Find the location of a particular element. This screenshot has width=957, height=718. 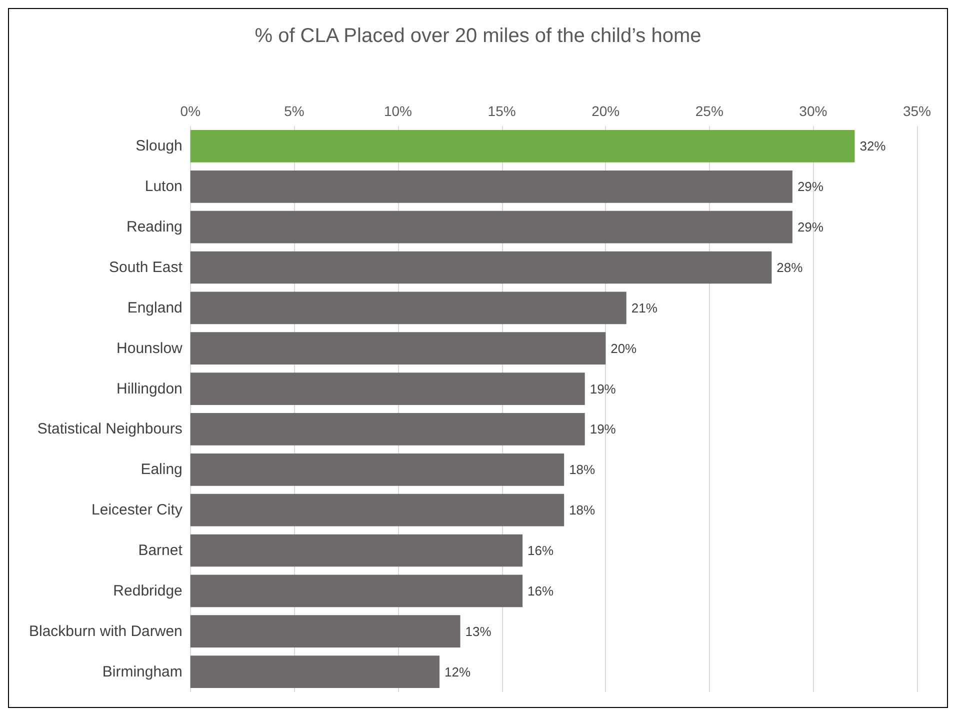

x-tick-label: 20% is located at coordinates (606, 111).